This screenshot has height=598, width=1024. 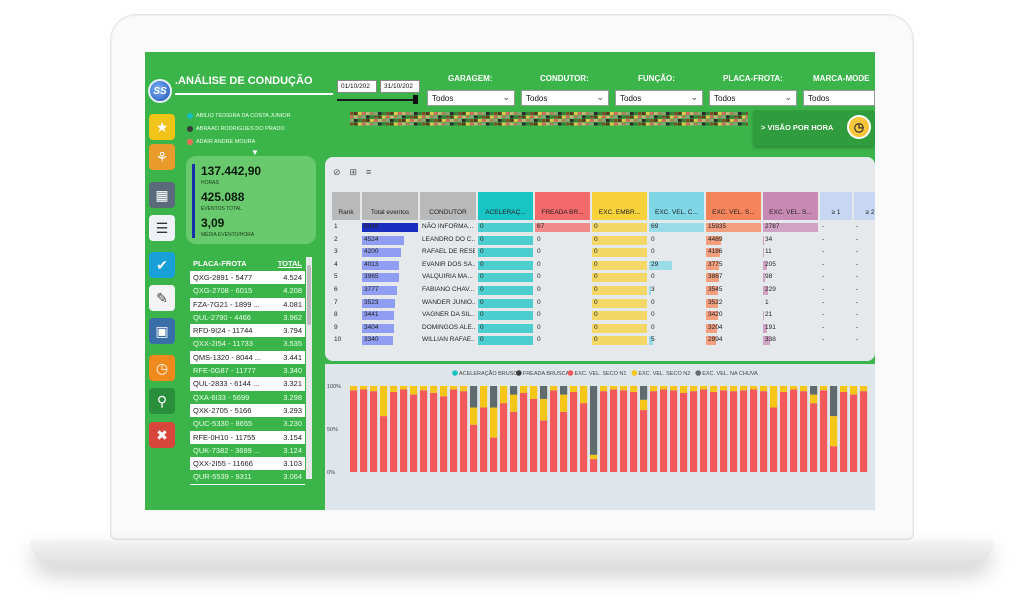 I want to click on filter-marca-dropdown: Todos, so click(x=839, y=98).